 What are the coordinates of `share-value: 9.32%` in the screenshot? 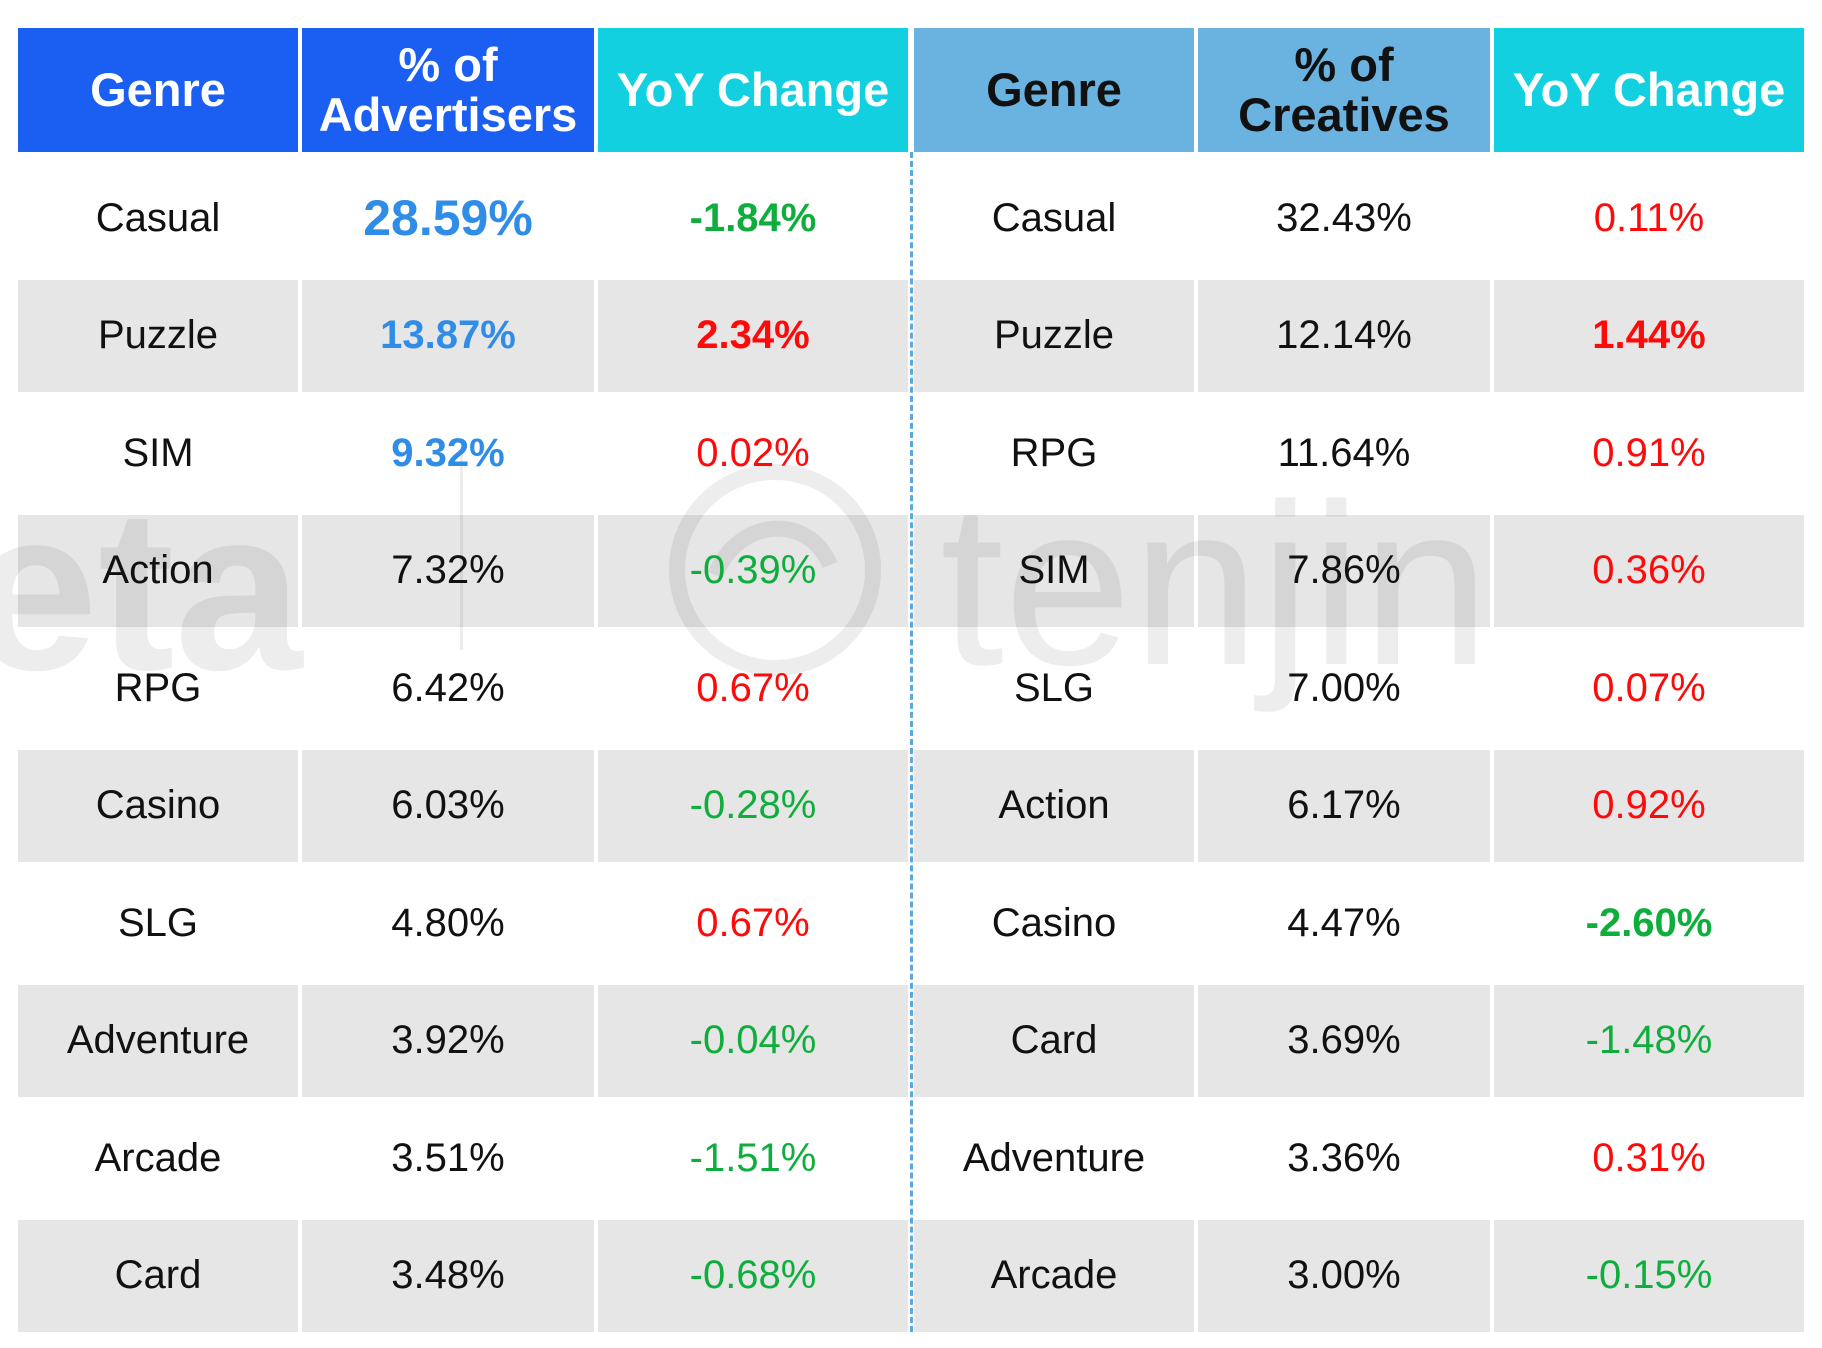 It's located at (448, 452).